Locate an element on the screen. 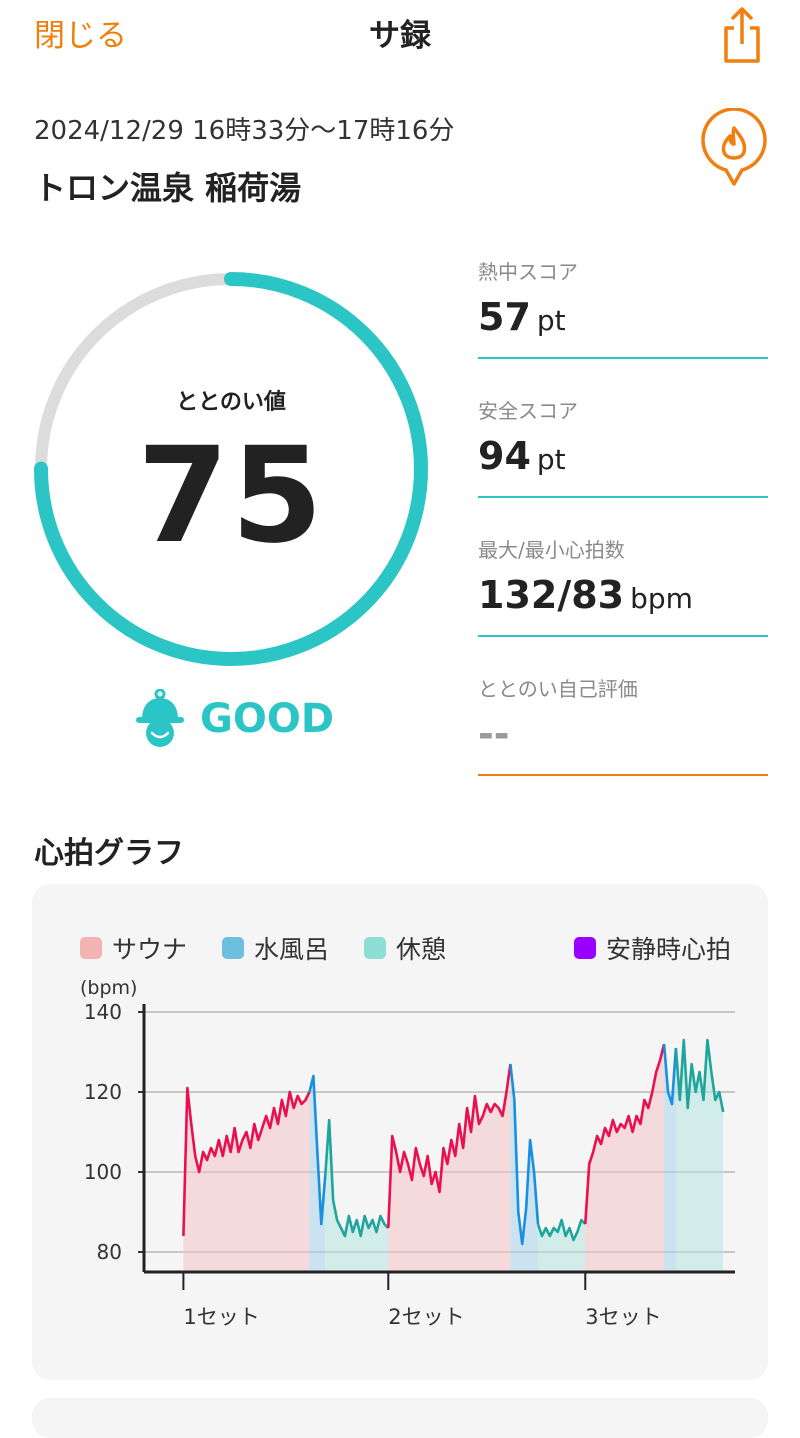  legend-resting-hr: 安静時心拍 is located at coordinates (652, 948).